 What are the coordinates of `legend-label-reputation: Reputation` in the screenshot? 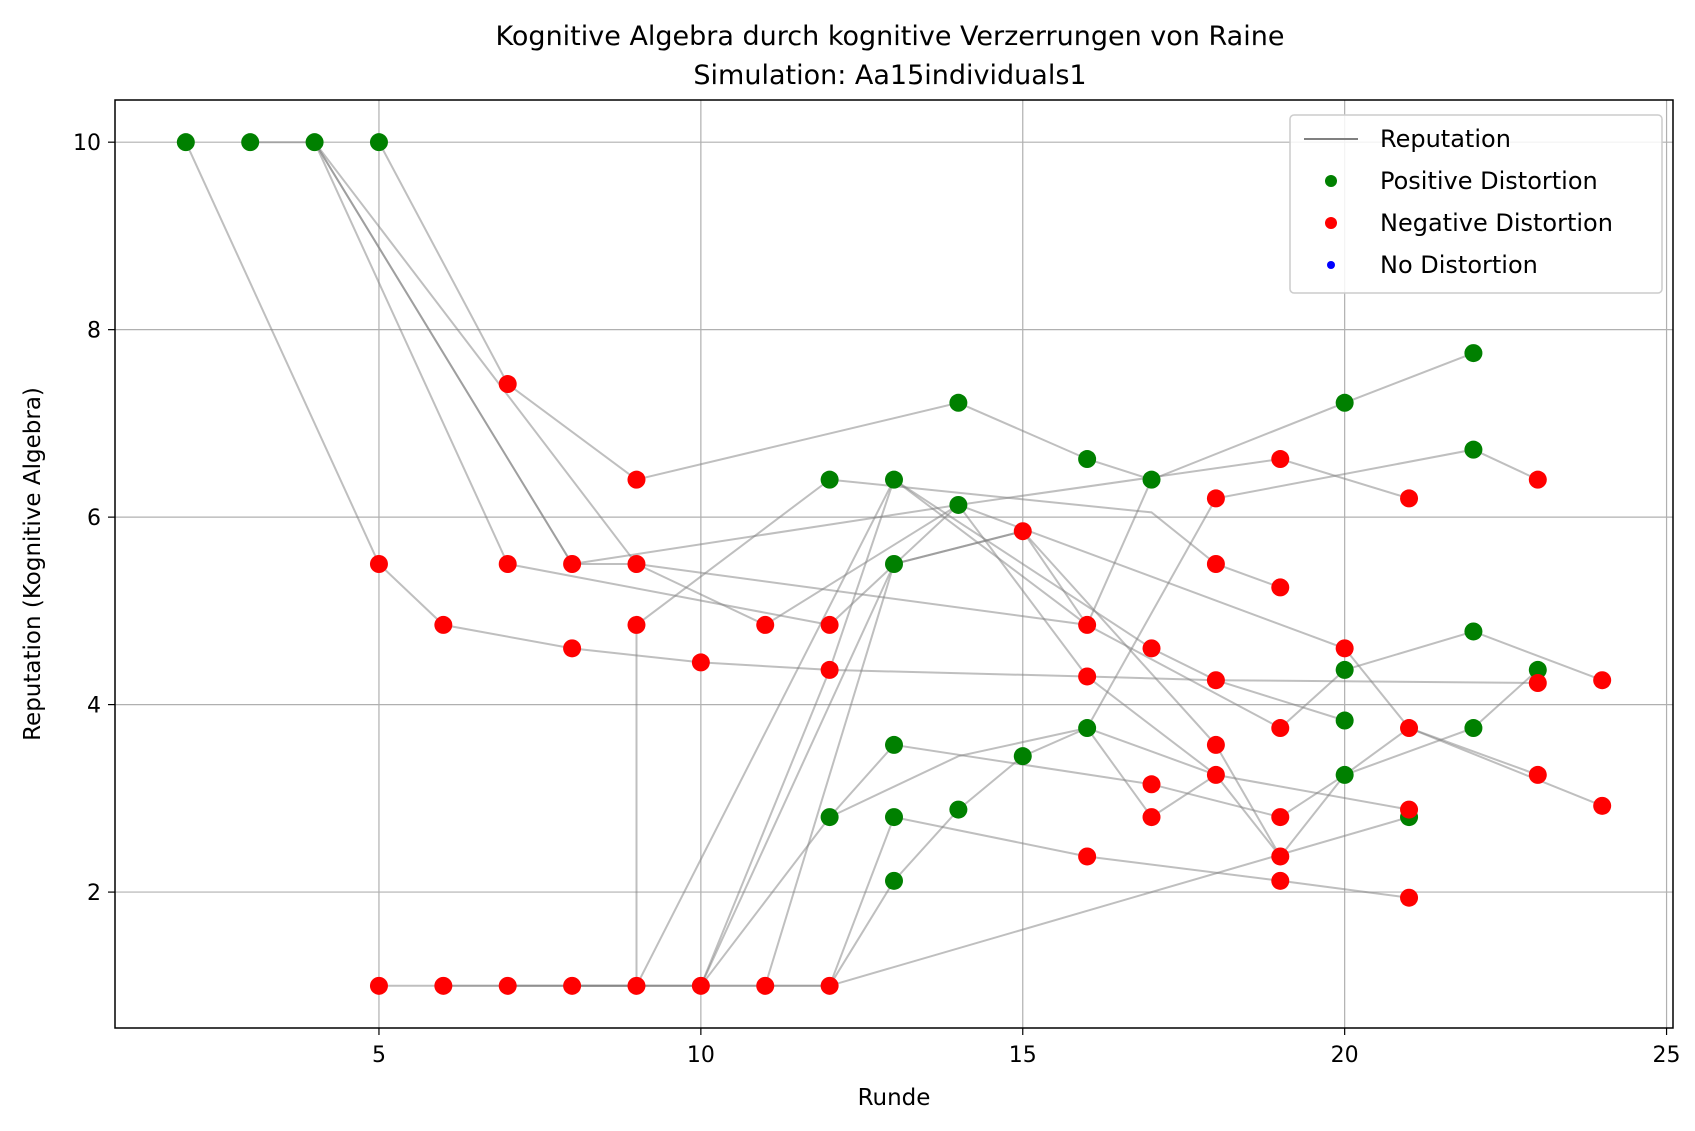 It's located at (1445, 139).